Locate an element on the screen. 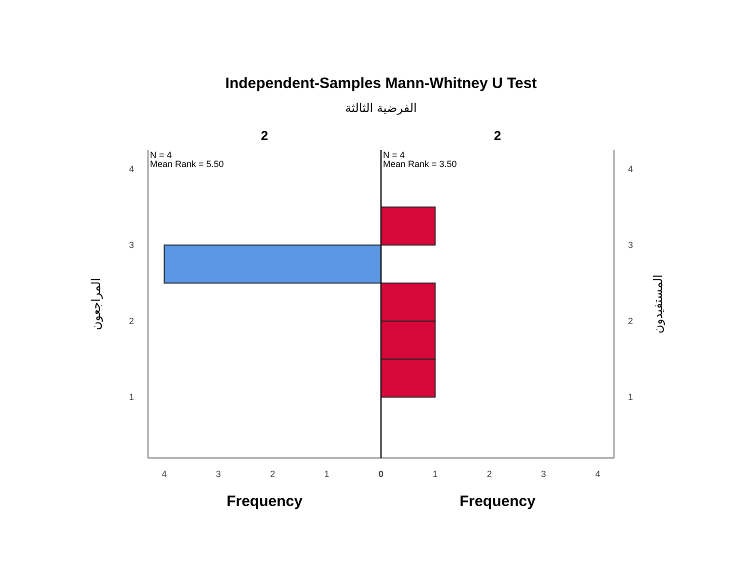  chart-subtitle: الفرضية الثالثة is located at coordinates (381, 108).